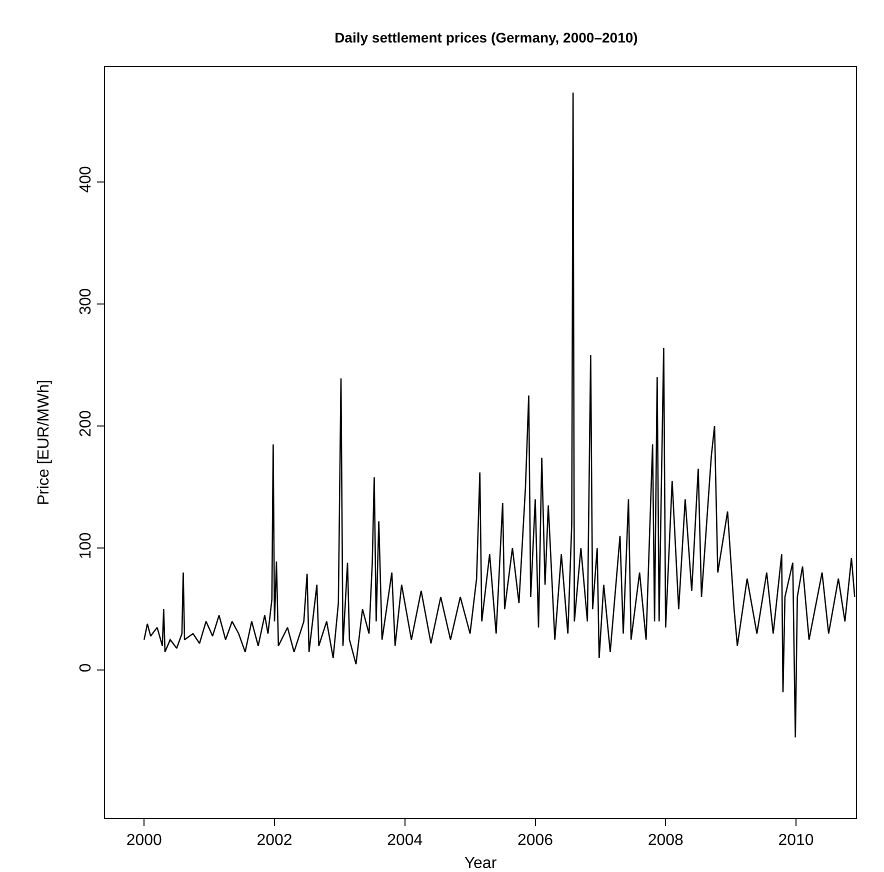 The height and width of the screenshot is (872, 884). I want to click on x-tick-label: 2010, so click(796, 841).